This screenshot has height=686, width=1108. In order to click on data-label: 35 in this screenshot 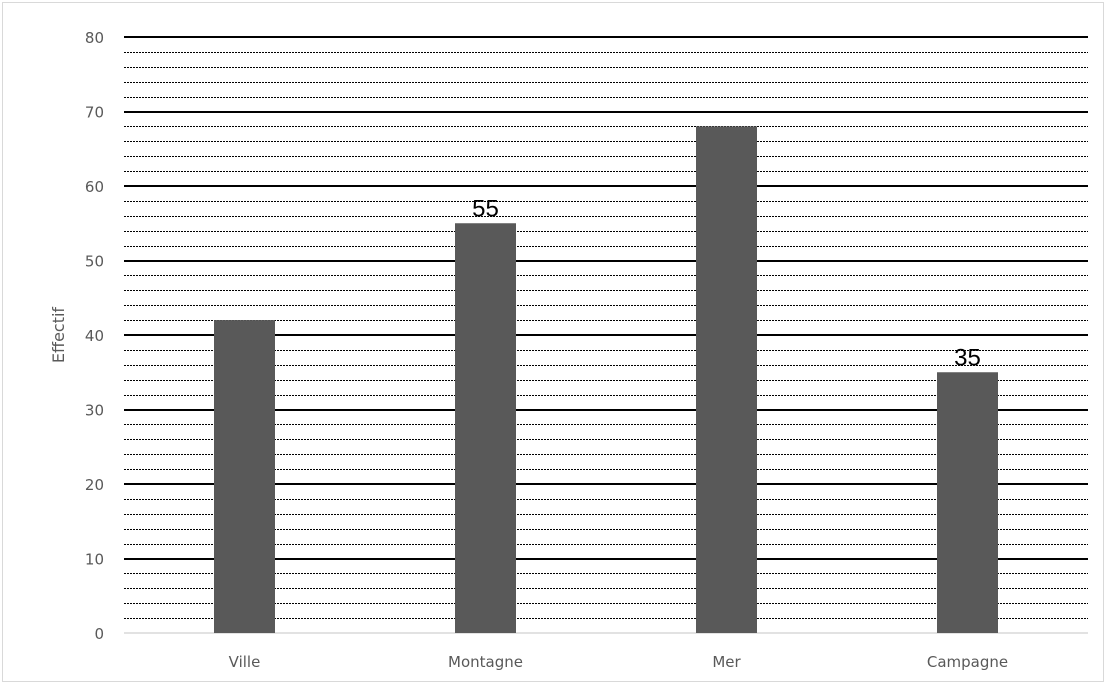, I will do `click(967, 357)`.